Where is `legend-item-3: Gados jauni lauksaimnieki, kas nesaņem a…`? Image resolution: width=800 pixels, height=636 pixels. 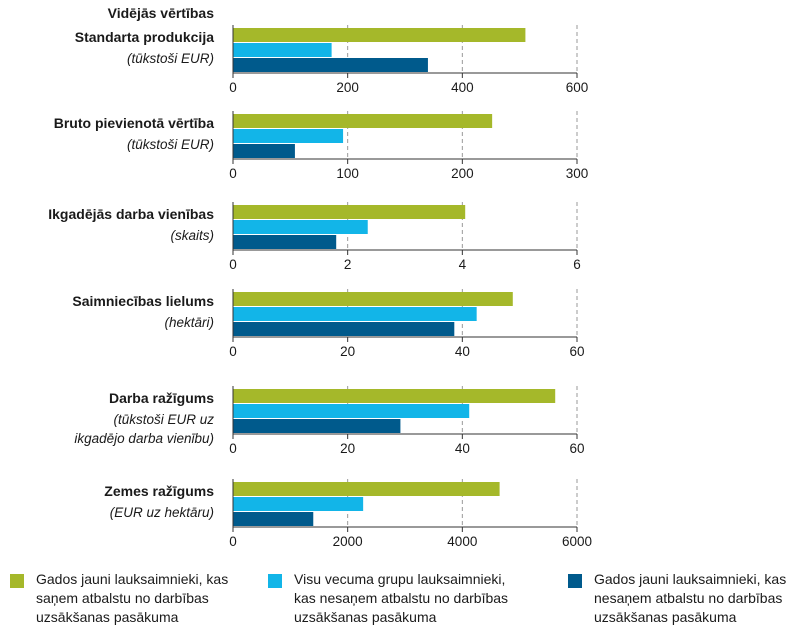 legend-item-3: Gados jauni lauksaimnieki, kas nesaņem a… is located at coordinates (684, 598).